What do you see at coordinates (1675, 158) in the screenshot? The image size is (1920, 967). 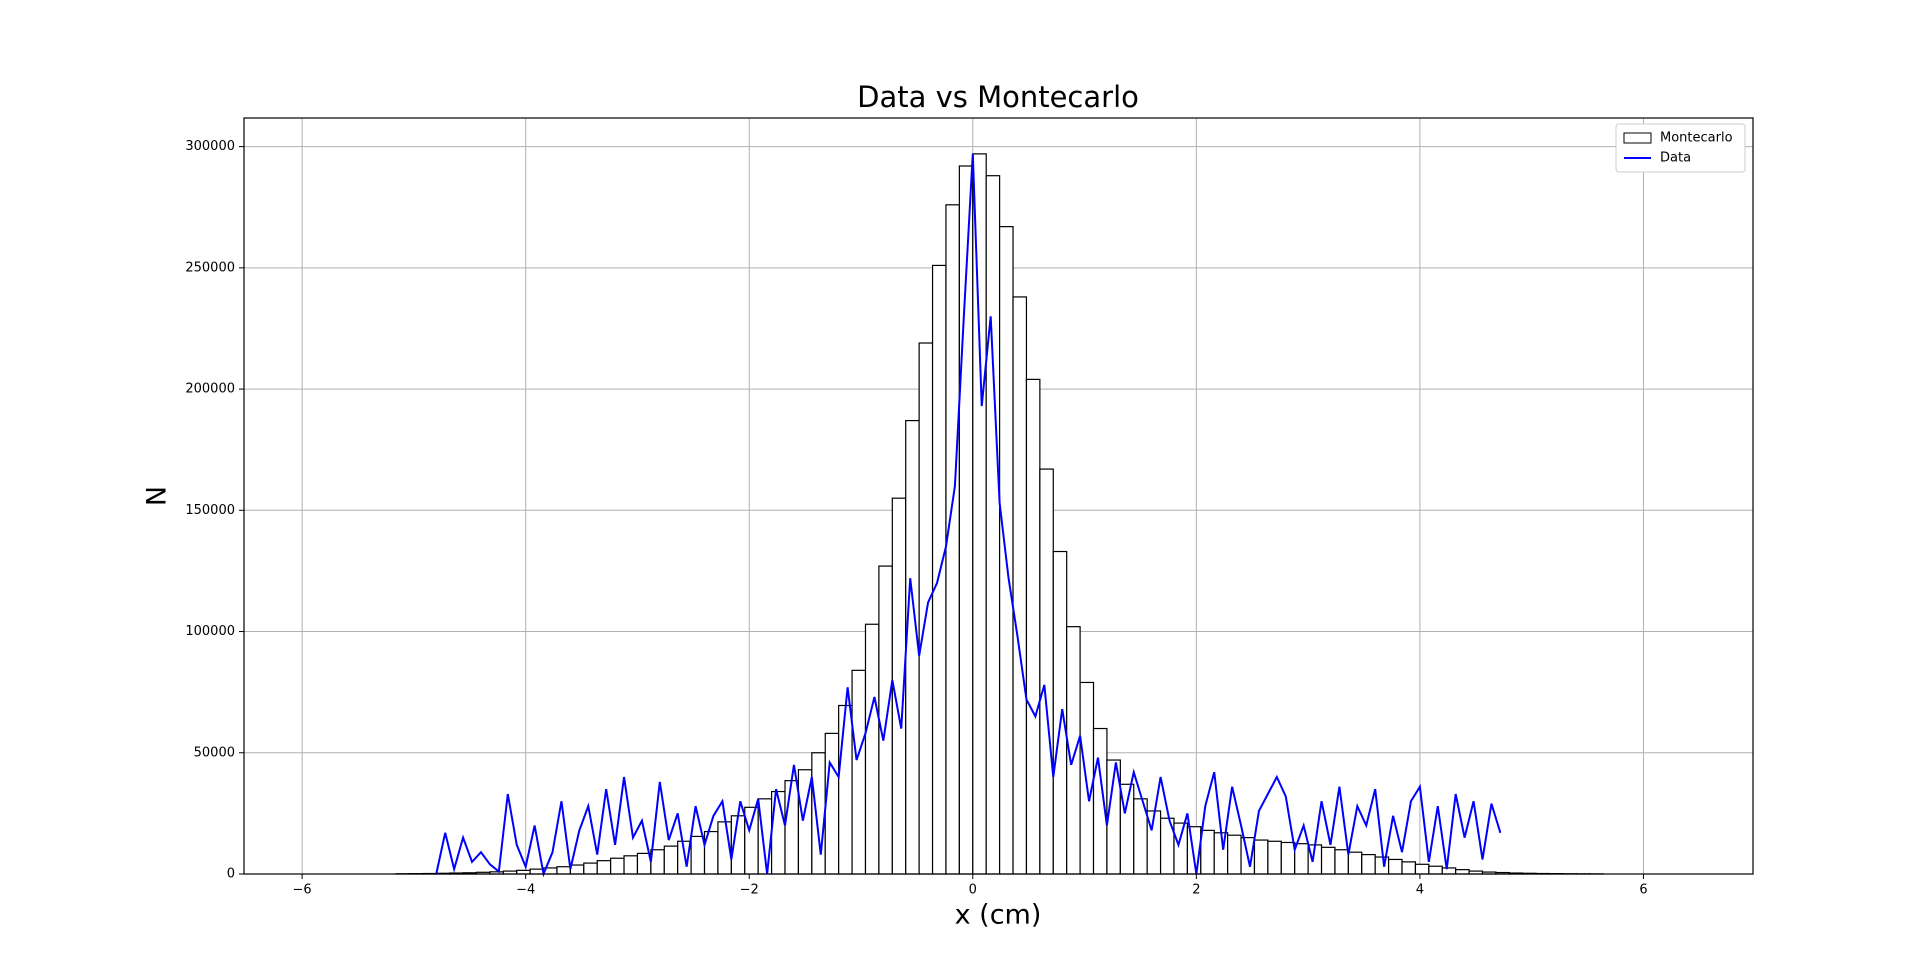 I see `legend-label: Data` at bounding box center [1675, 158].